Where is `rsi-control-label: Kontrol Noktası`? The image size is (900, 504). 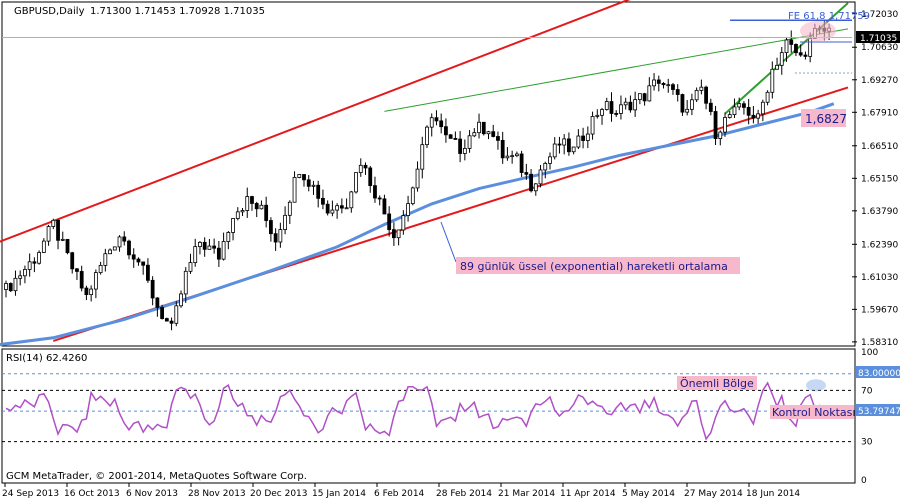
rsi-control-label: Kontrol Noktası is located at coordinates (813, 412).